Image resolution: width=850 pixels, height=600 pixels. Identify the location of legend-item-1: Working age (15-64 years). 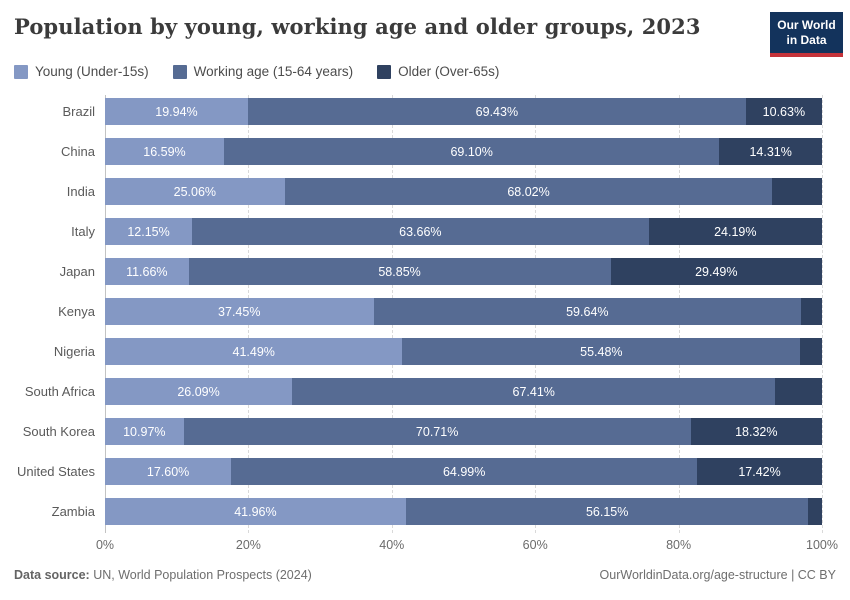
(263, 71).